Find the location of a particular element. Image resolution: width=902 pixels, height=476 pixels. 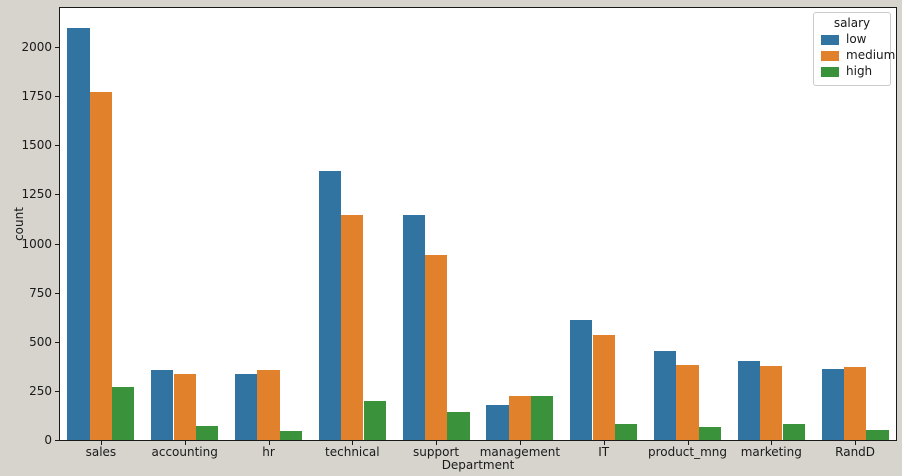

y-tick-label: 250 is located at coordinates (40, 390).